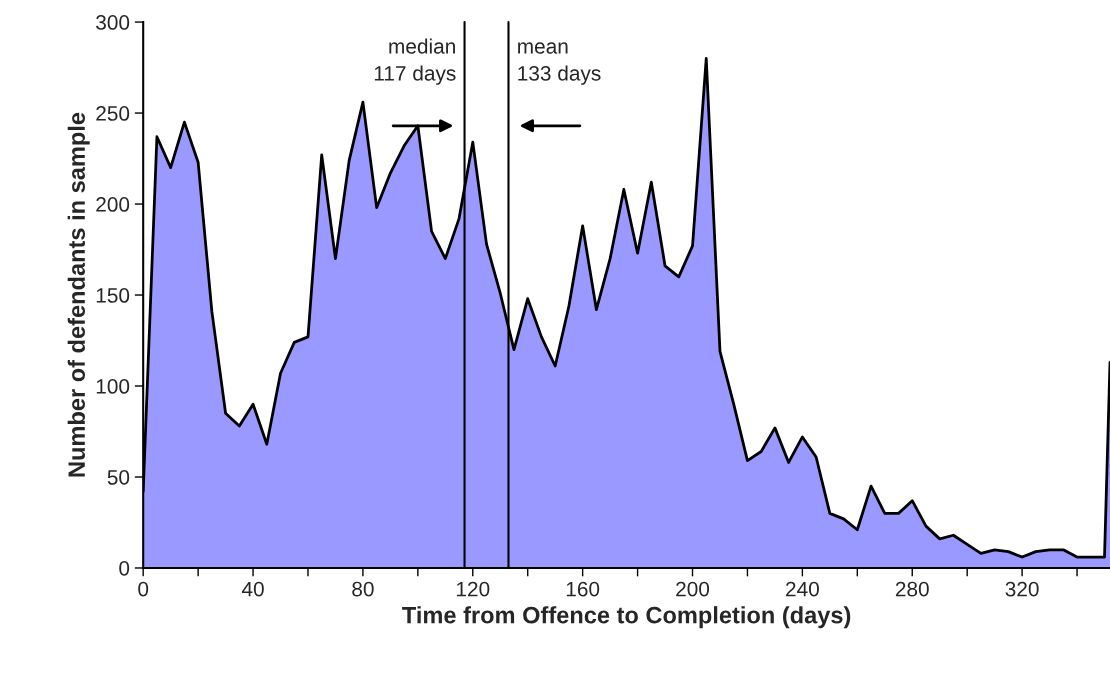 The image size is (1110, 679). Describe the element at coordinates (363, 589) in the screenshot. I see `x-tick-label: 80` at that location.